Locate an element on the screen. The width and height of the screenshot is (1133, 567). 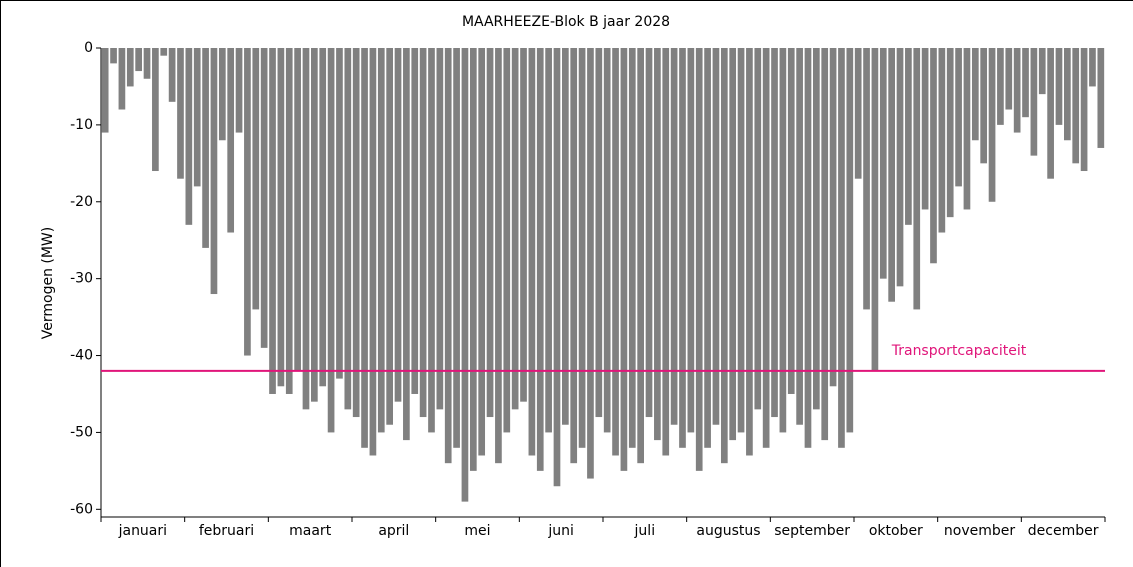
x-tick-label: maart is located at coordinates (310, 531).